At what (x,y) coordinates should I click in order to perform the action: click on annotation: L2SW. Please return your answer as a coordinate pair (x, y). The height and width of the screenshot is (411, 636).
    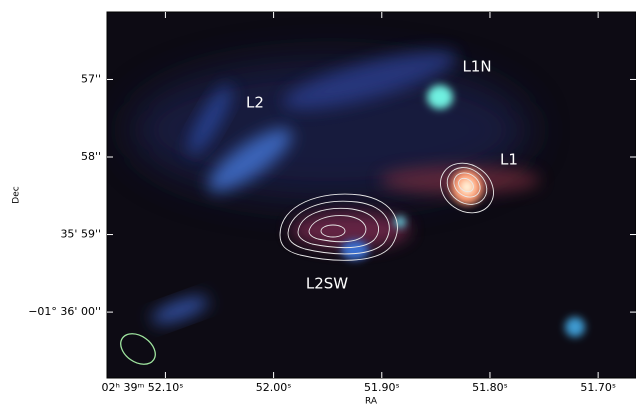
    Looking at the image, I should click on (327, 284).